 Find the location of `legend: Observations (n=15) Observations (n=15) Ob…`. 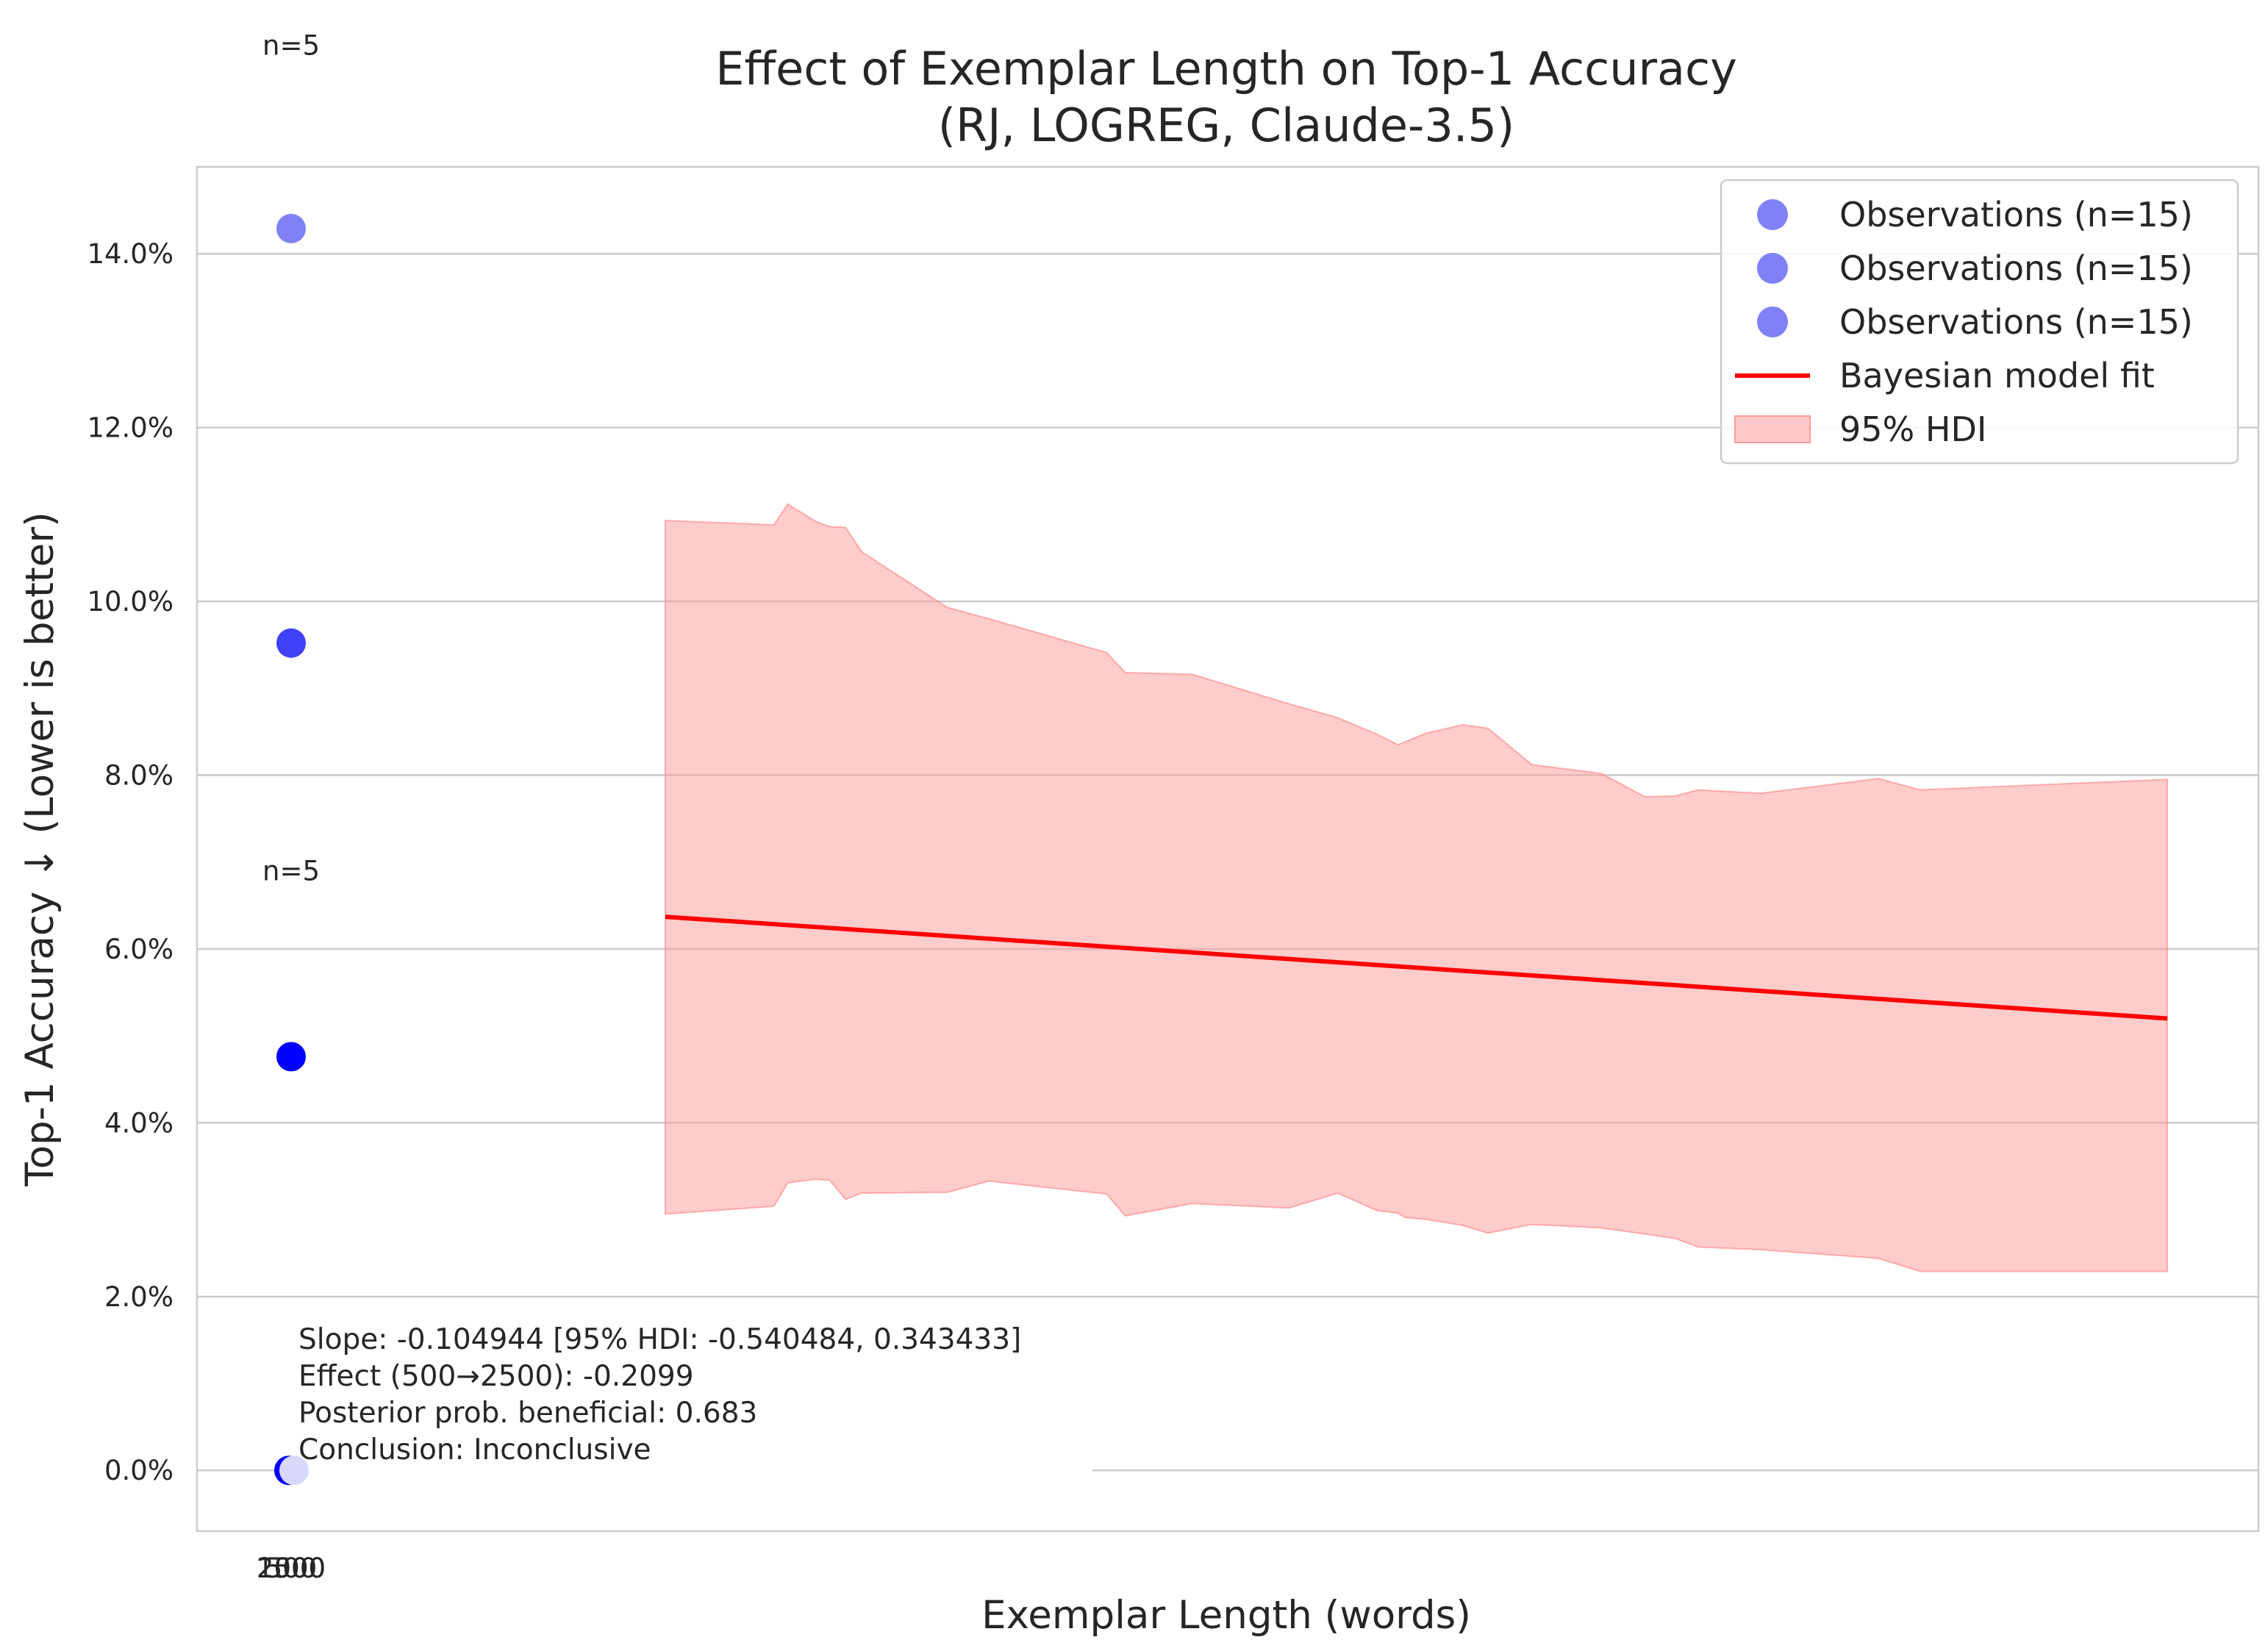

legend: Observations (n=15) Observations (n=15) Ob… is located at coordinates (1979, 322).